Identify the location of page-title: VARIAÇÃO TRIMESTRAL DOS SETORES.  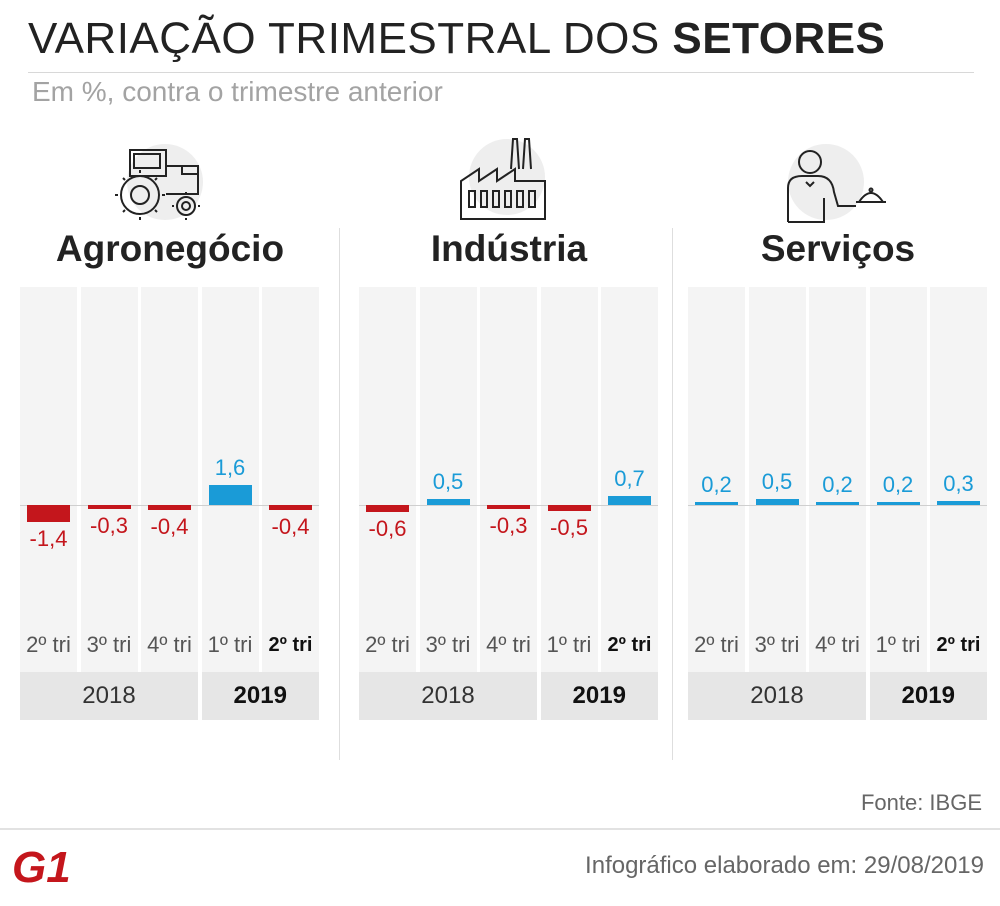
(456, 39).